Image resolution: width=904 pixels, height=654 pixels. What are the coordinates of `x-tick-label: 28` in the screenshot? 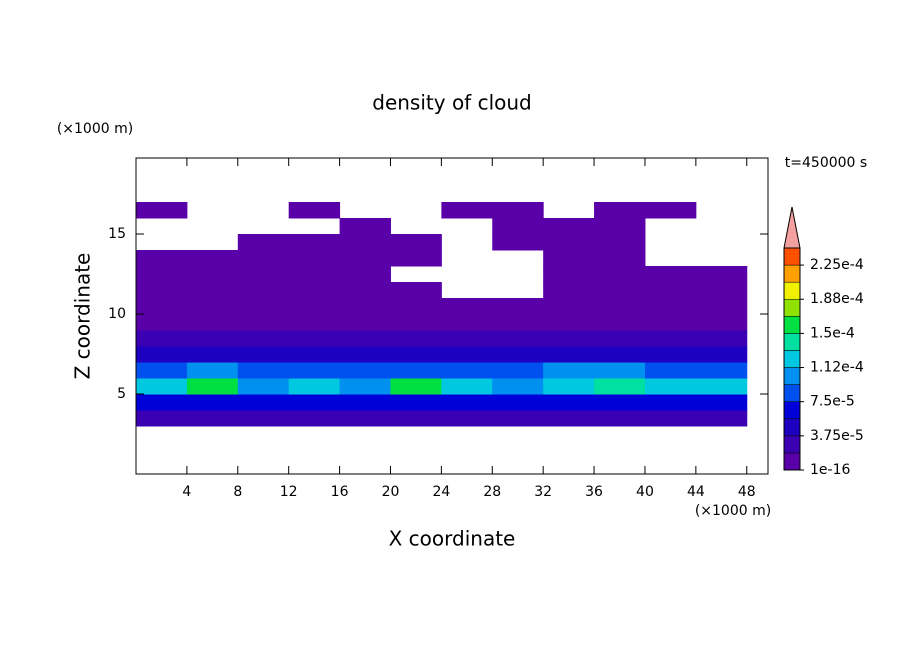 It's located at (492, 492).